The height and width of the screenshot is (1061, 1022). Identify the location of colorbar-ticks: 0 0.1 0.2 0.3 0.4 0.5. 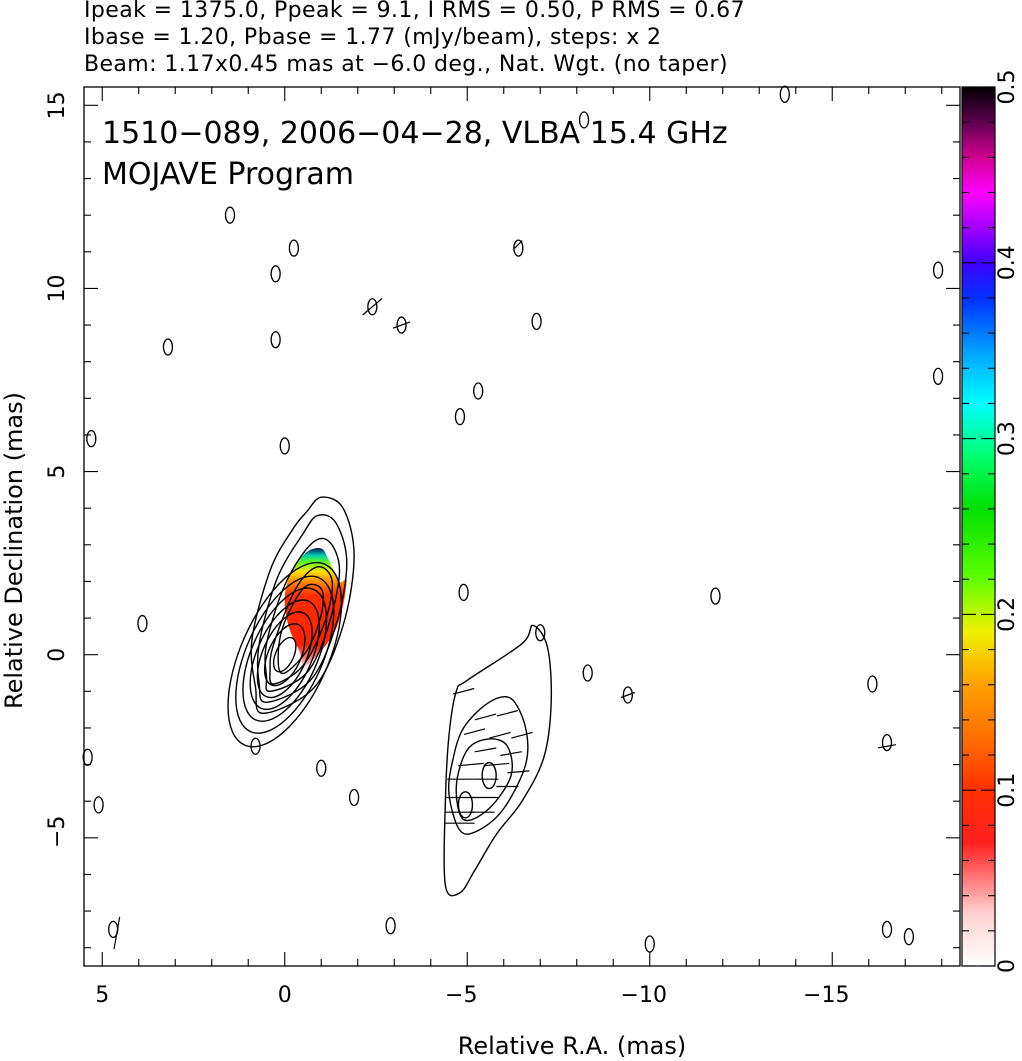
(991, 521).